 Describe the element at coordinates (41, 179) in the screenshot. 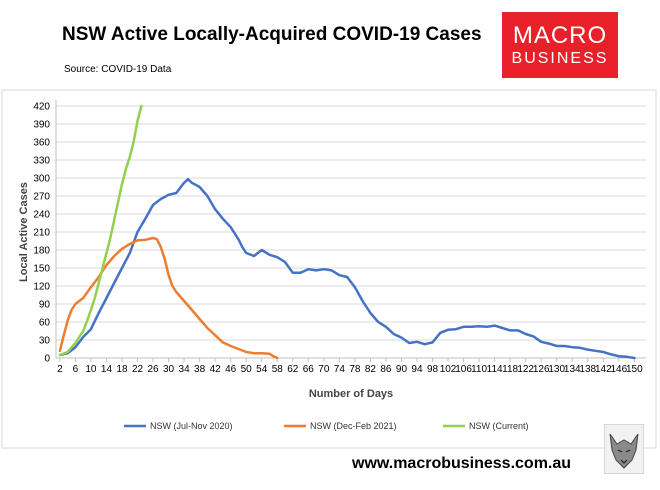

I see `y-tick-label: 300` at that location.